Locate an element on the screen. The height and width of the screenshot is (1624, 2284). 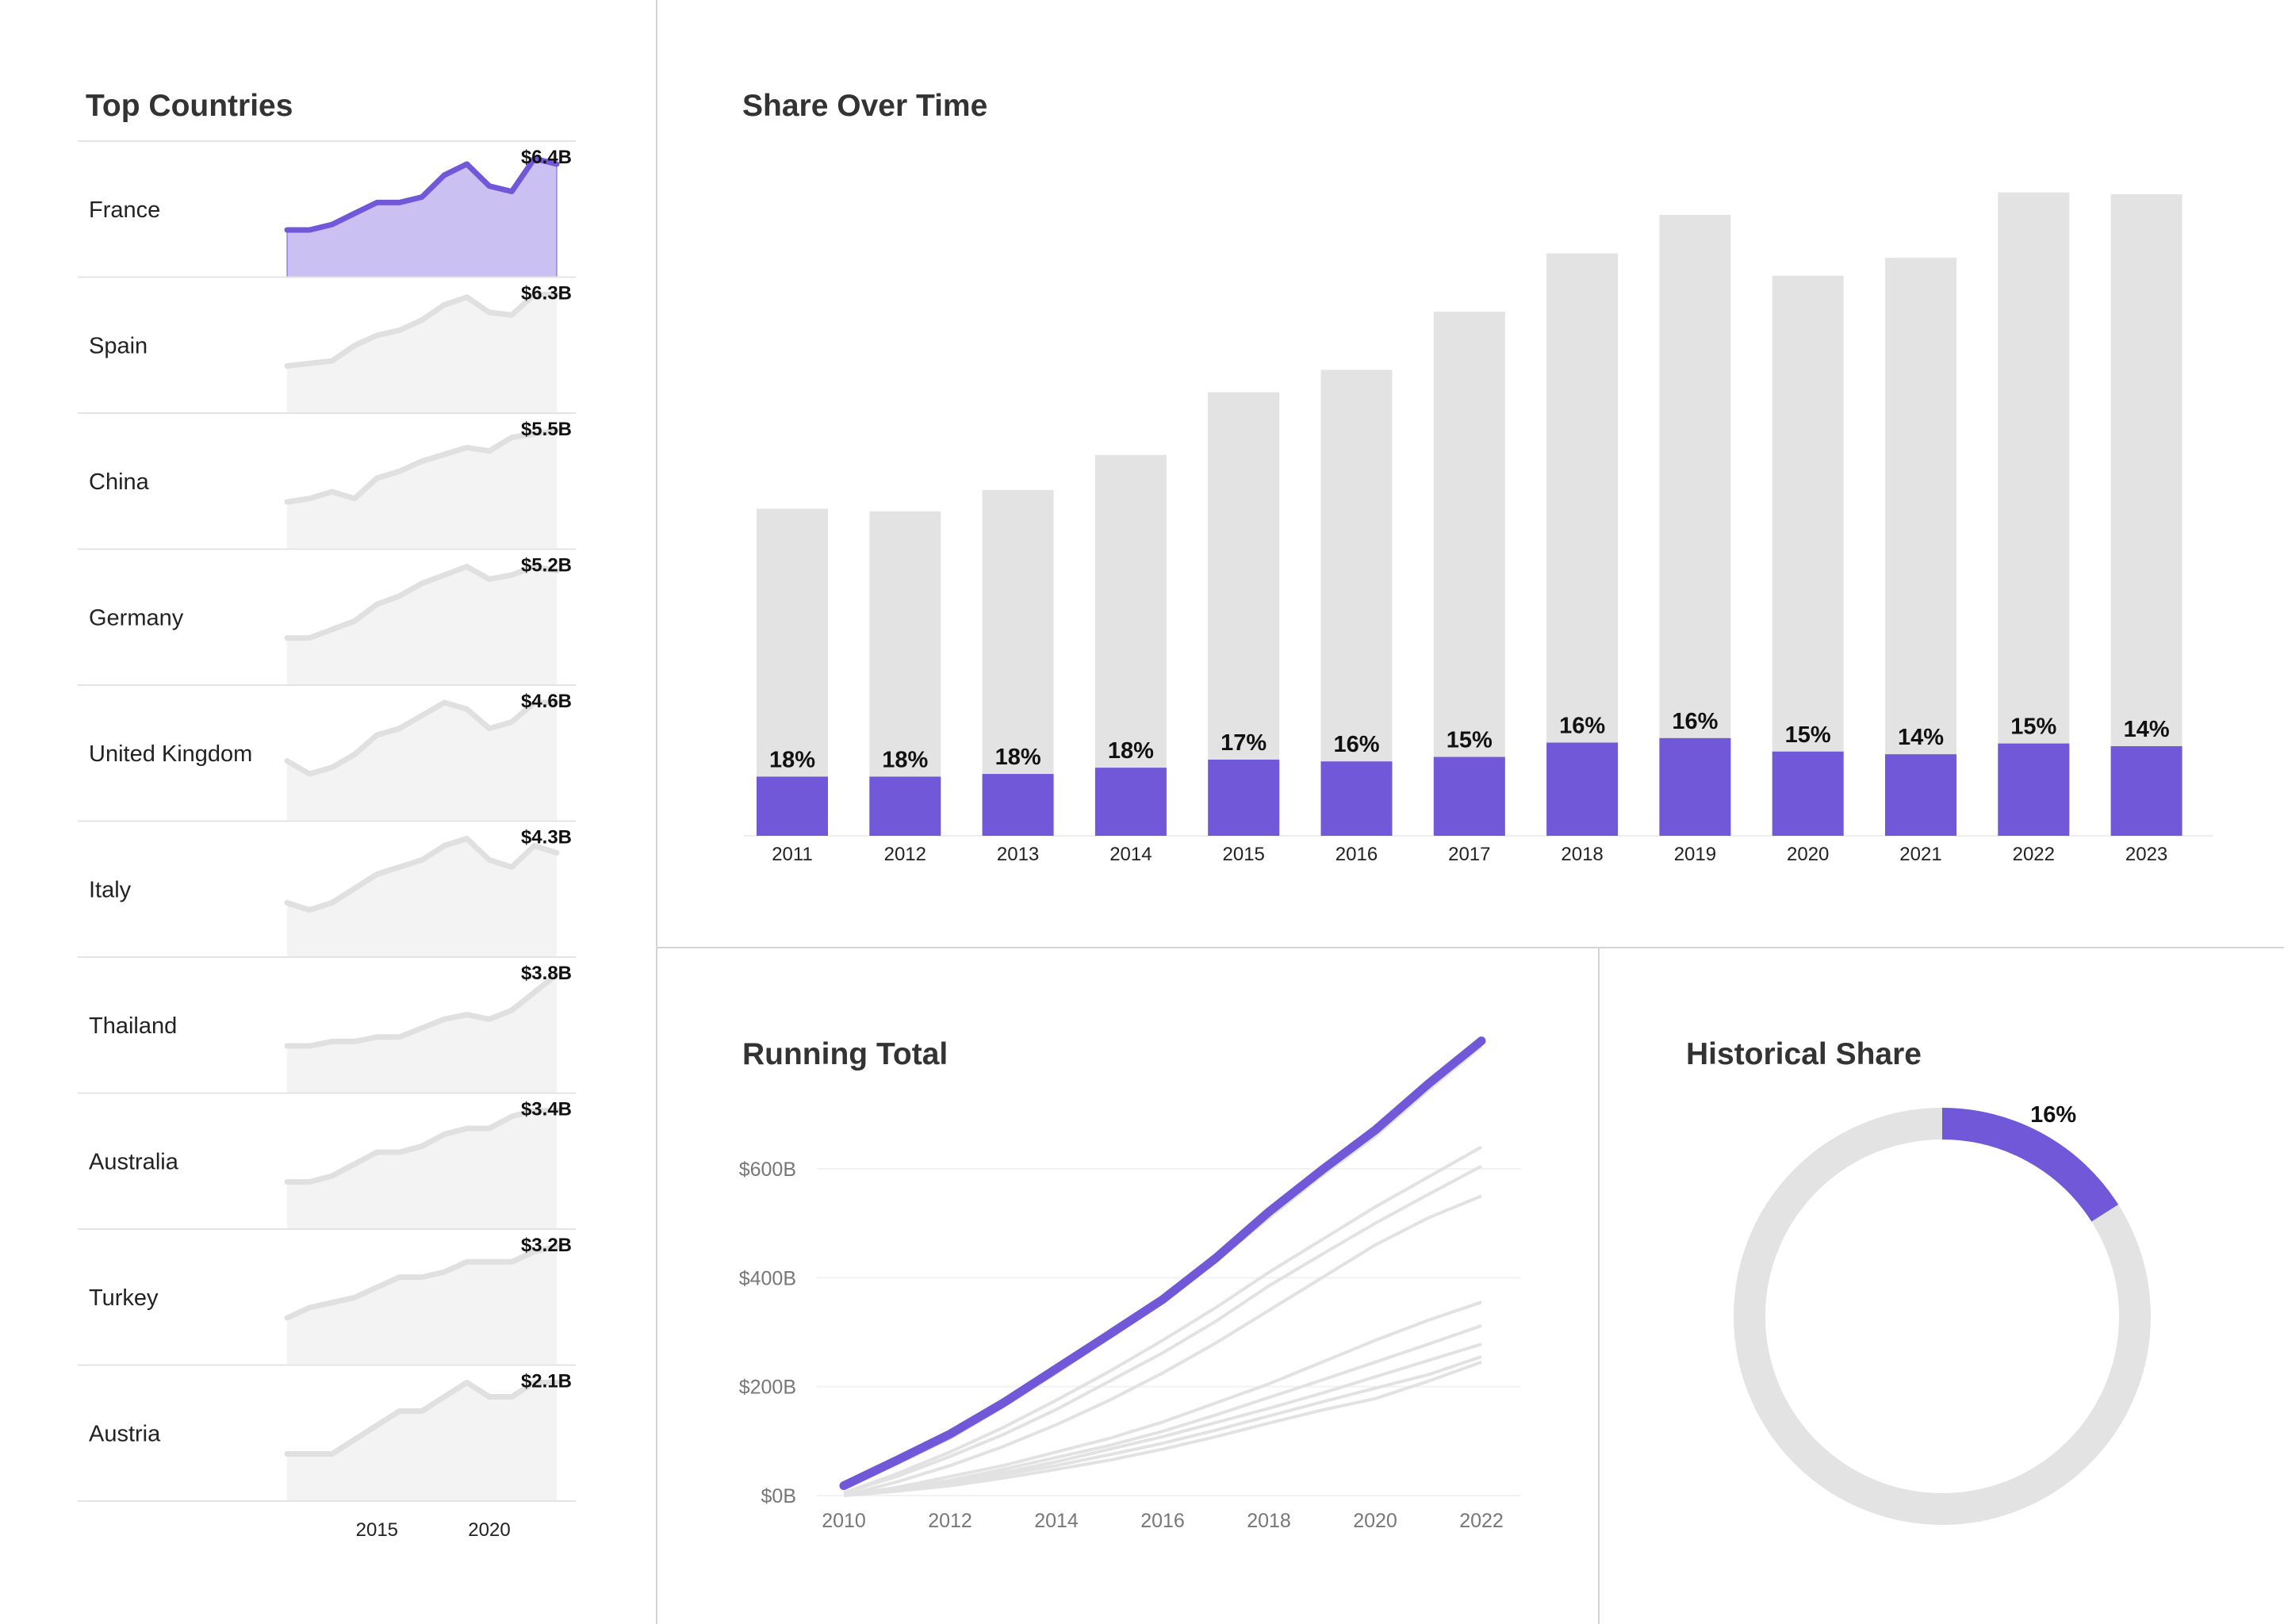
country-label: Spain is located at coordinates (118, 346).